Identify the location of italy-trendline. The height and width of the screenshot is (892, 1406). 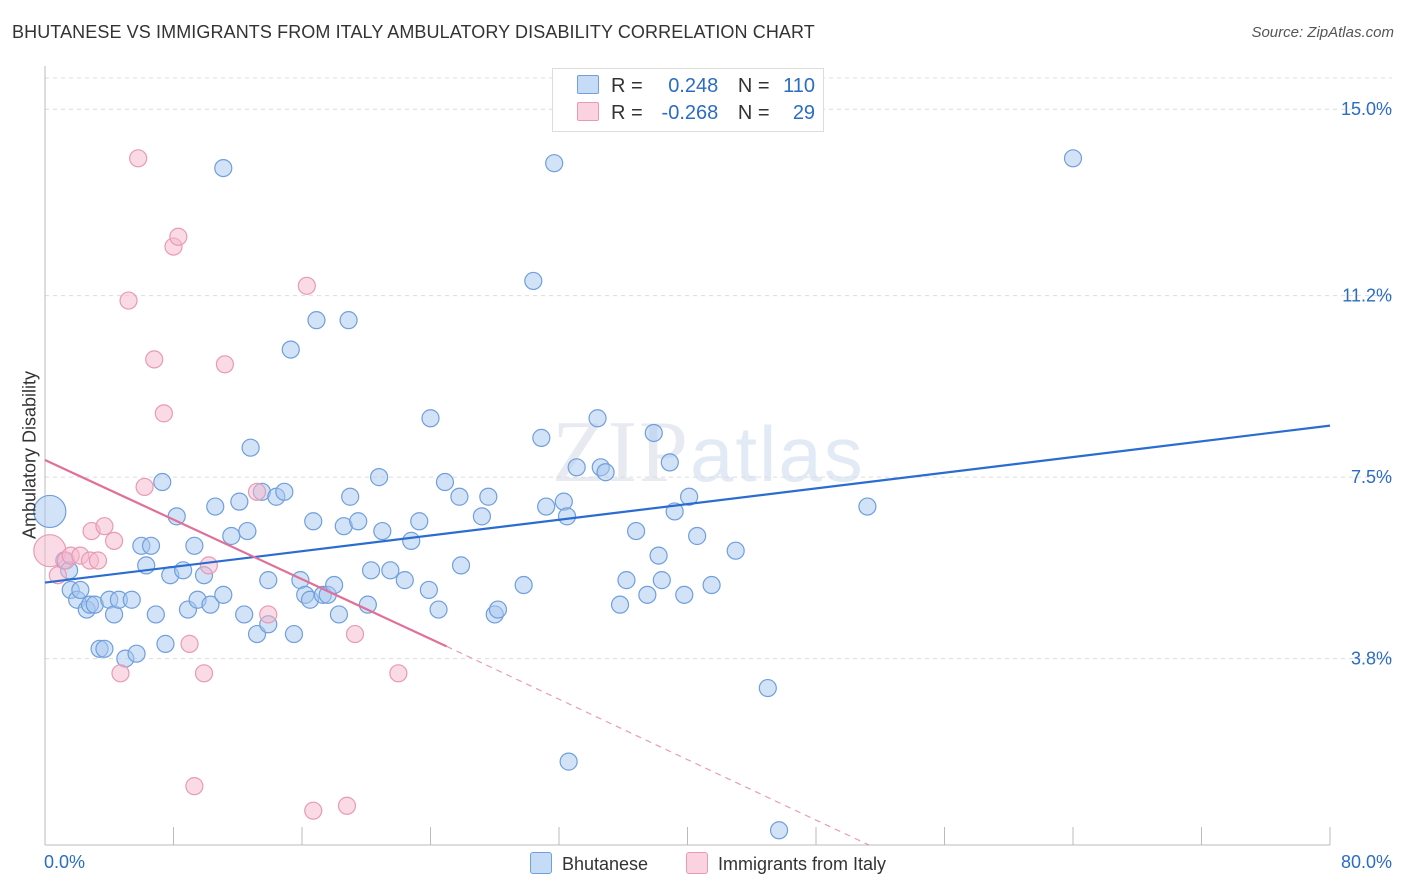
(246, 553).